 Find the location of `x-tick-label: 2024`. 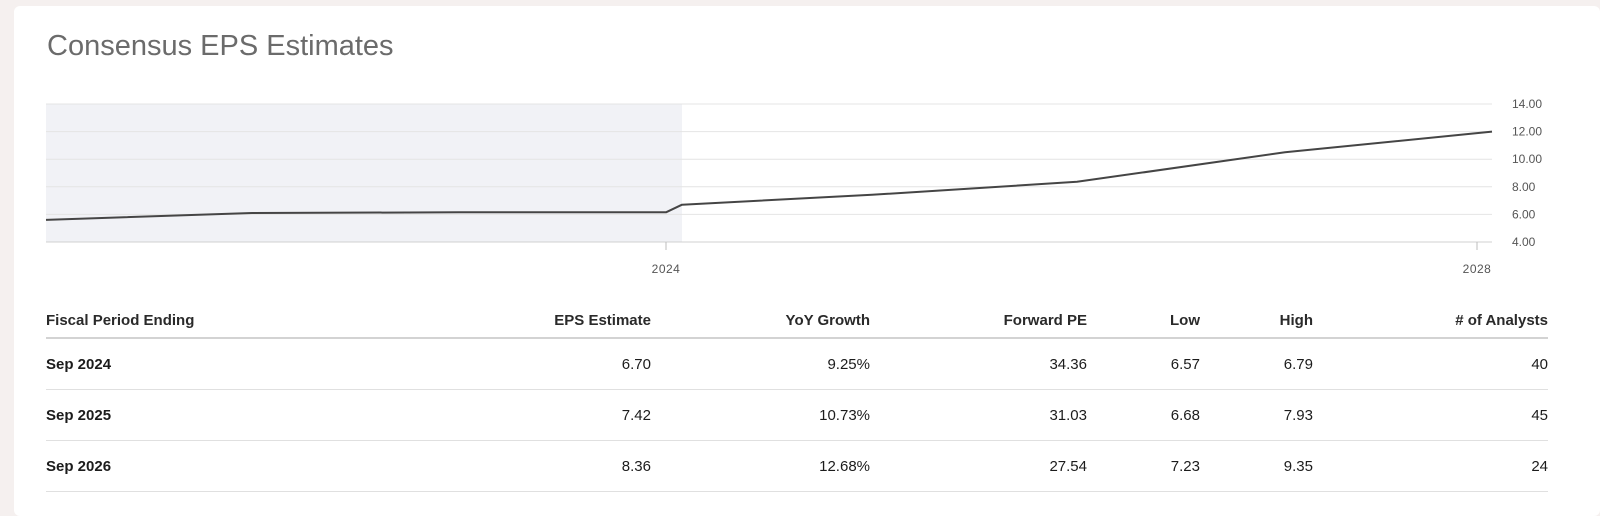

x-tick-label: 2024 is located at coordinates (666, 269).